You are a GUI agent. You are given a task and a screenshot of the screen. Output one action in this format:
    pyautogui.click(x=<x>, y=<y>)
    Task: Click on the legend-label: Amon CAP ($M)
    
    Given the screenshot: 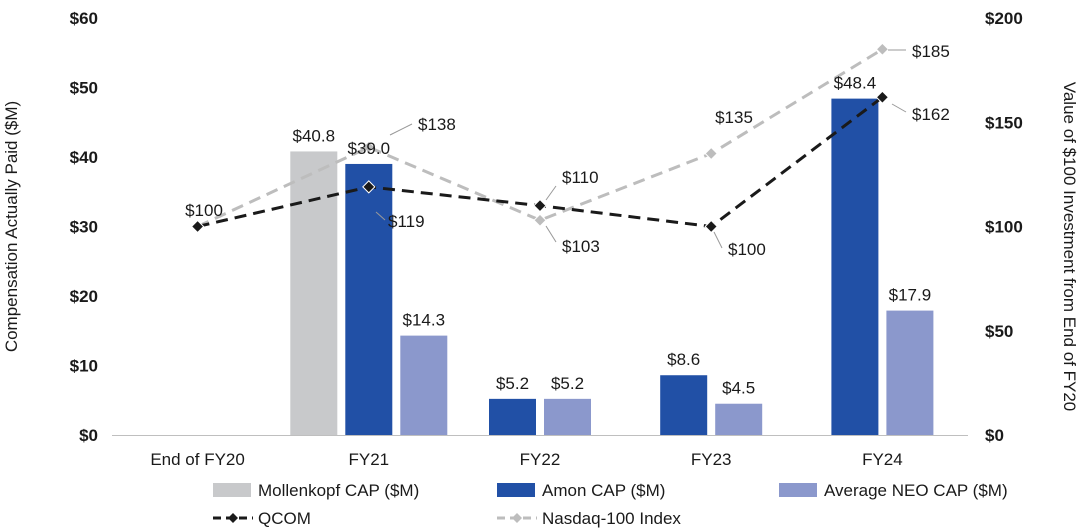 What is the action you would take?
    pyautogui.click(x=603, y=490)
    